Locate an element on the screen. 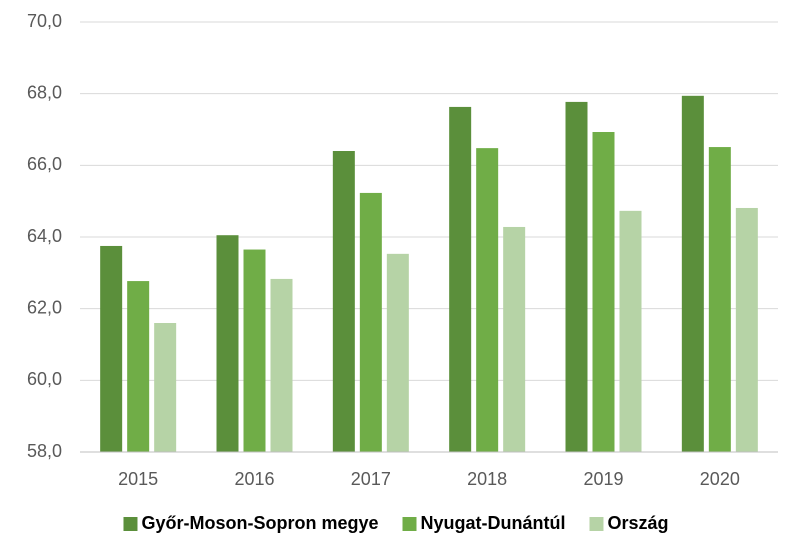  y-tick-label: 70,0 is located at coordinates (44, 21).